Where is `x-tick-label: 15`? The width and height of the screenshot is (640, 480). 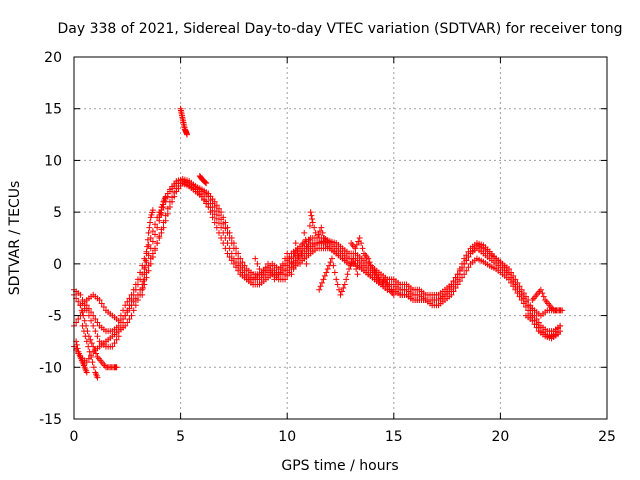
x-tick-label: 15 is located at coordinates (394, 437).